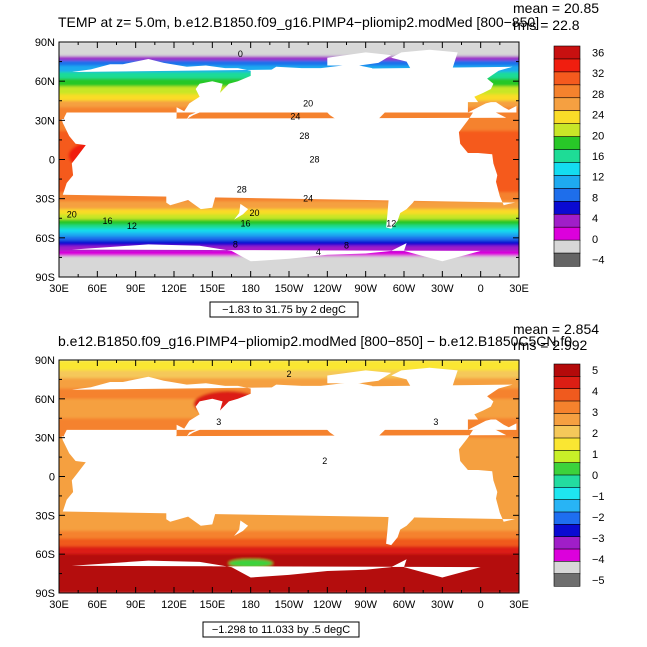 This screenshot has width=647, height=647. Describe the element at coordinates (598, 539) in the screenshot. I see `colorbar-label: −3` at that location.